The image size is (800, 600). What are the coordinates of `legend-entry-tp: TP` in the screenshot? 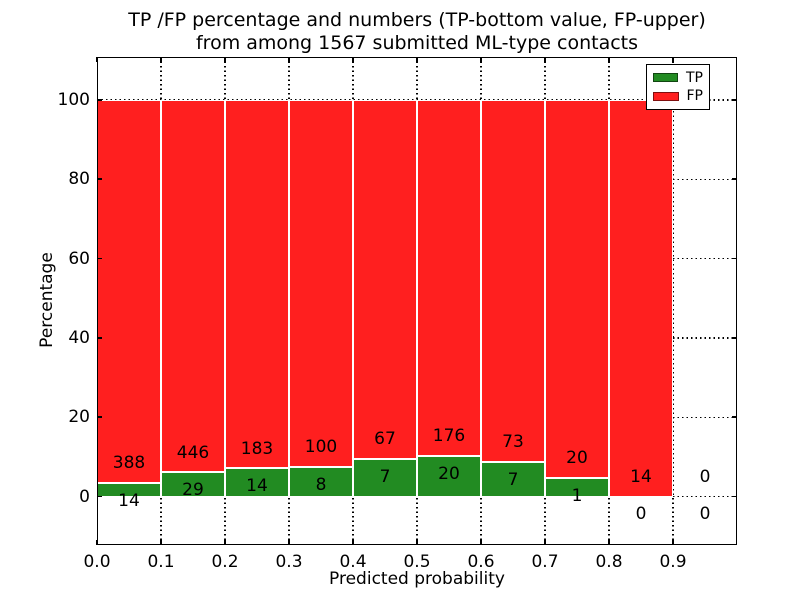 It's located at (678, 78).